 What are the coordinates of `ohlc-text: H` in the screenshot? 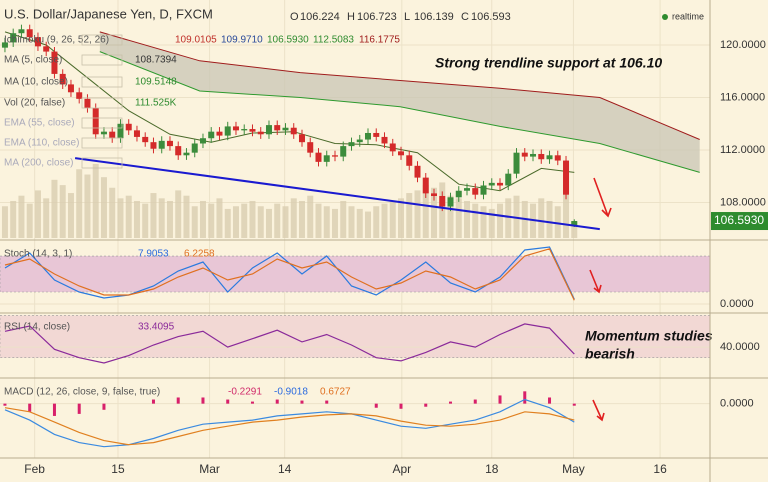 It's located at (351, 17).